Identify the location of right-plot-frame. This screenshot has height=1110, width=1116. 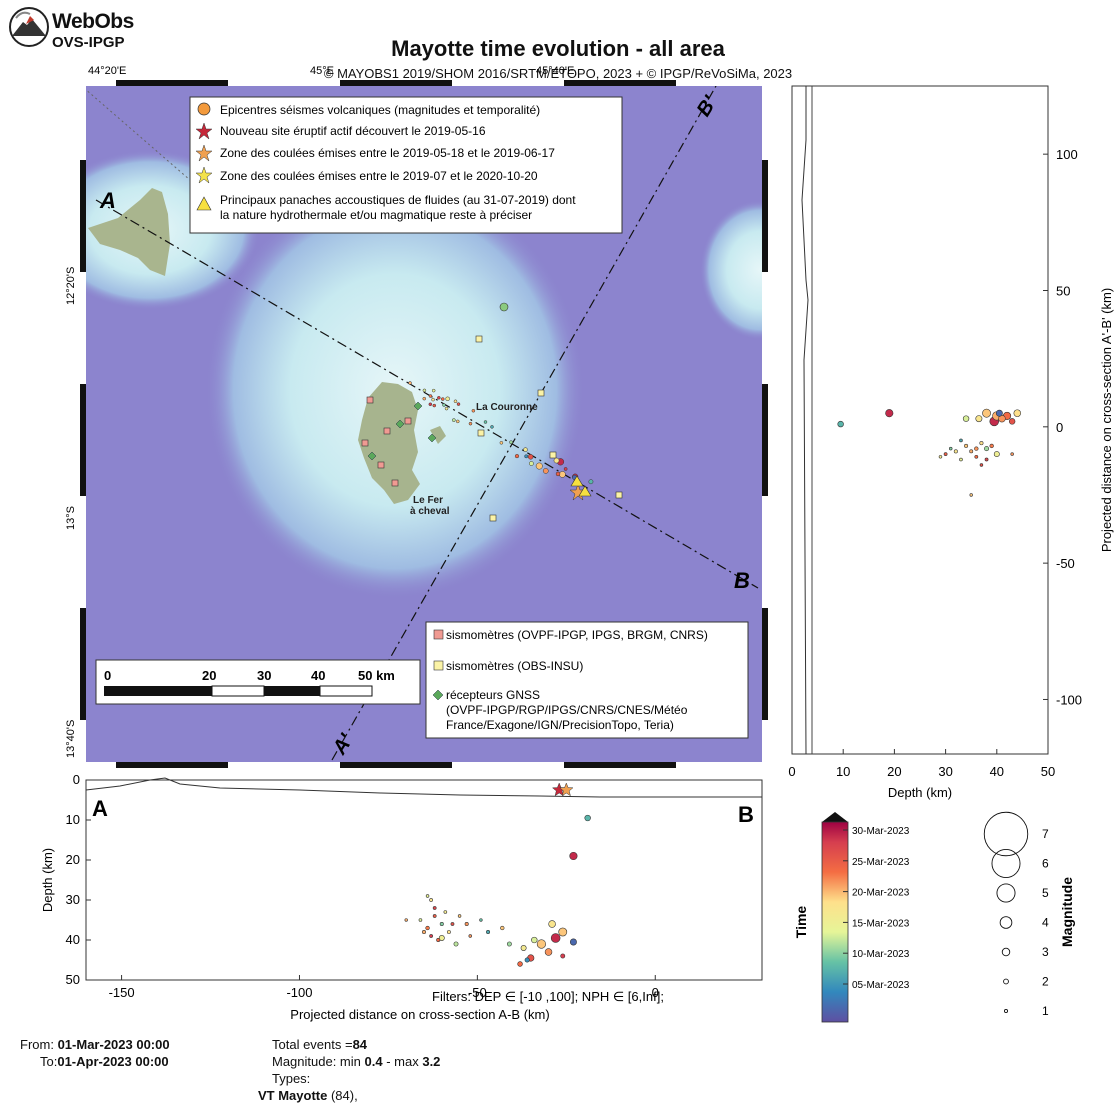
(920, 420).